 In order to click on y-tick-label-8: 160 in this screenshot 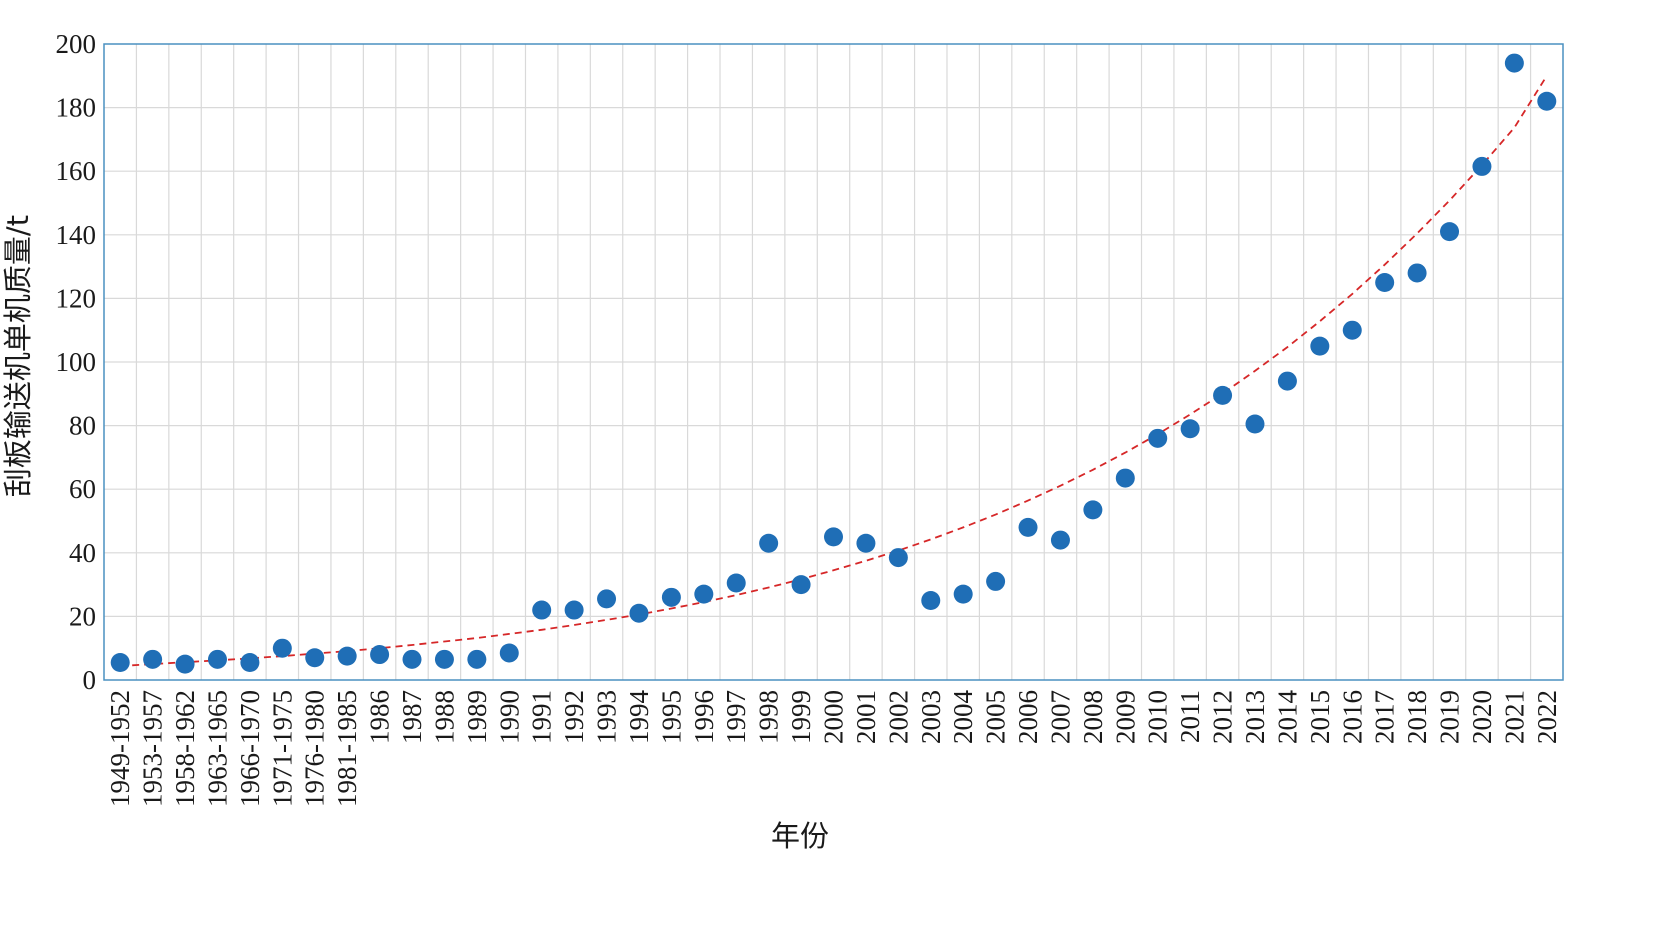, I will do `click(76, 171)`.